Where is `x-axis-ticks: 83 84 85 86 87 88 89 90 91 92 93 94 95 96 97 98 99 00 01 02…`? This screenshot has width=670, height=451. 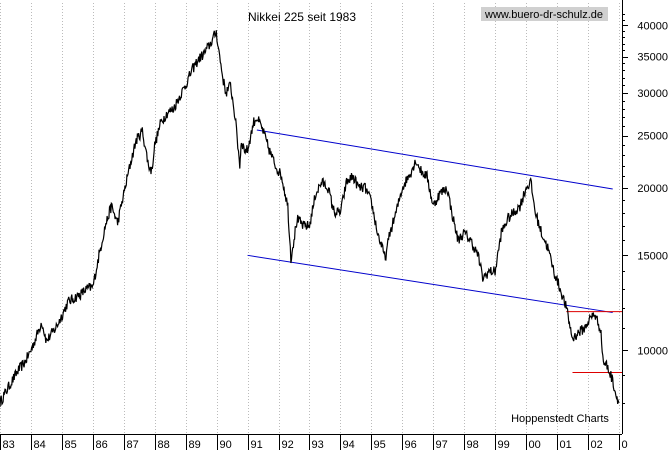 x-axis-ticks: 83 84 85 86 87 88 89 90 91 92 93 94 95 96 97 98 99 00 01 02… is located at coordinates (314, 442).